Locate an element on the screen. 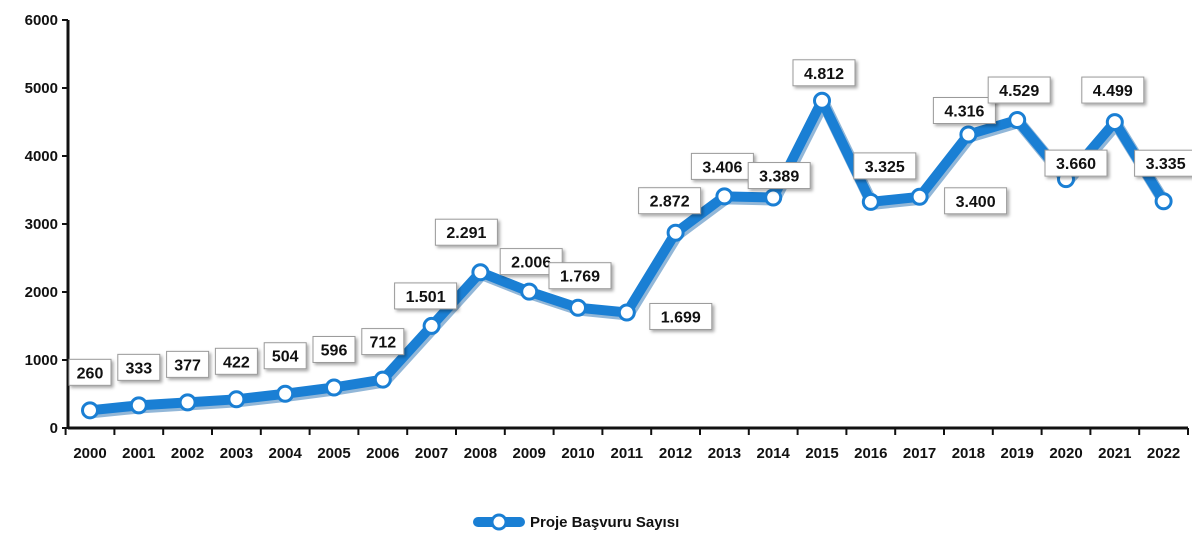 This screenshot has width=1192, height=536. data-label-text: 333 is located at coordinates (138, 368).